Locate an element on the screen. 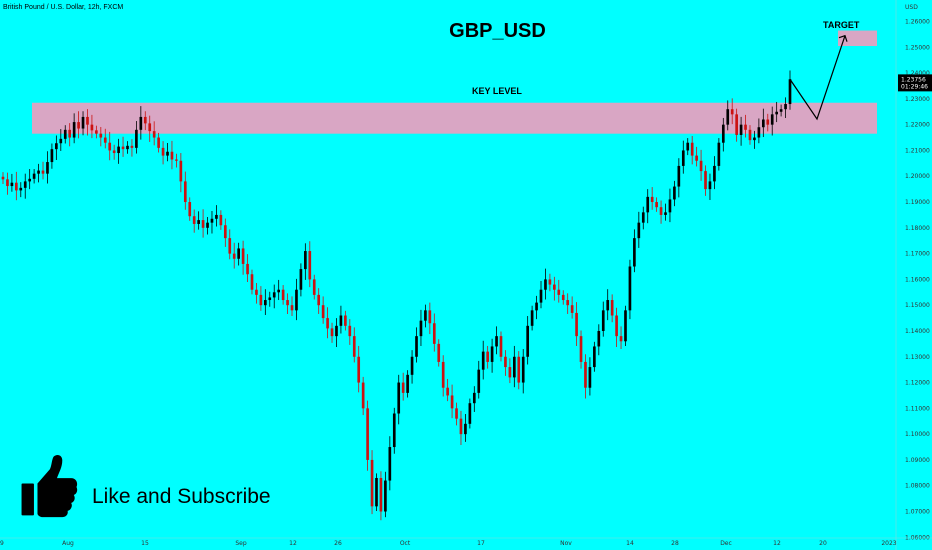  y-tick-label: 1.07000 is located at coordinates (917, 512).